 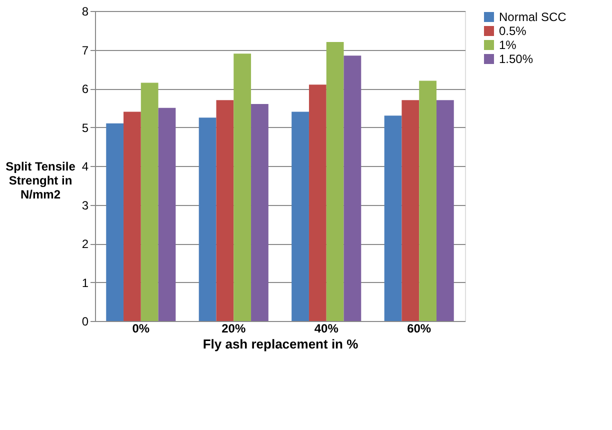 What do you see at coordinates (326, 329) in the screenshot?
I see `x-tick-label: 40%` at bounding box center [326, 329].